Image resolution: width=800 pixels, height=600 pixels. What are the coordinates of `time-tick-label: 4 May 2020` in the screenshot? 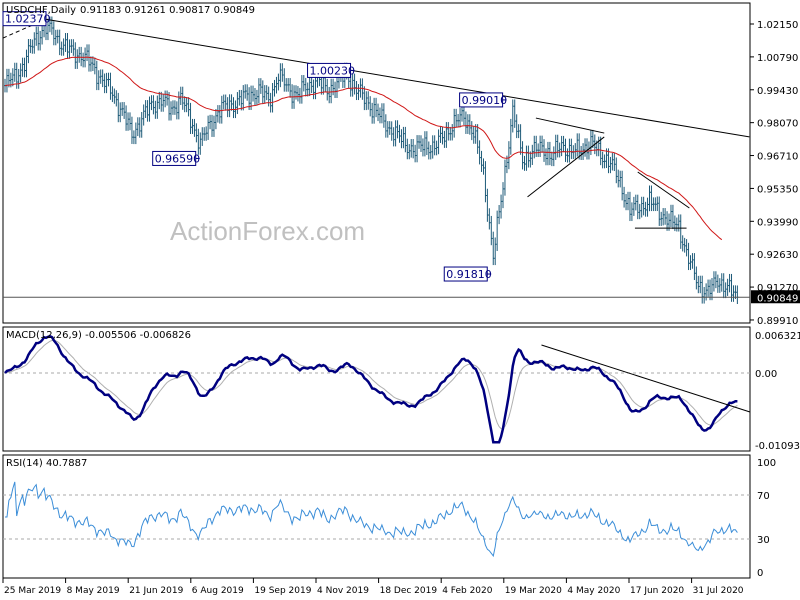 It's located at (593, 591).